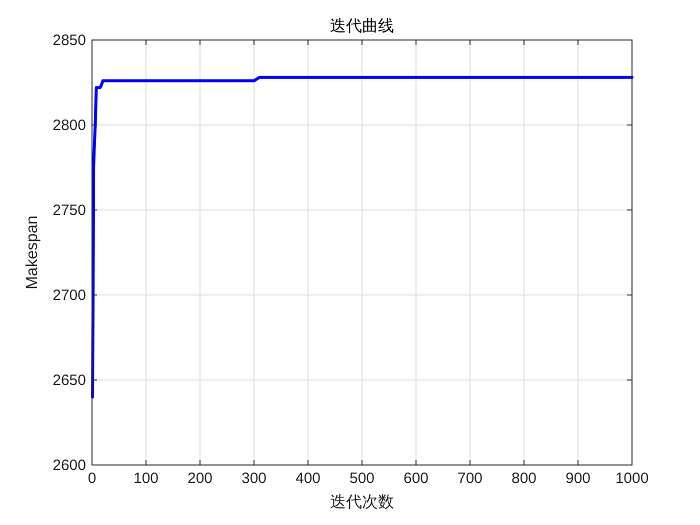 This screenshot has width=700, height=525. Describe the element at coordinates (362, 478) in the screenshot. I see `x-tick-label: 500` at that location.